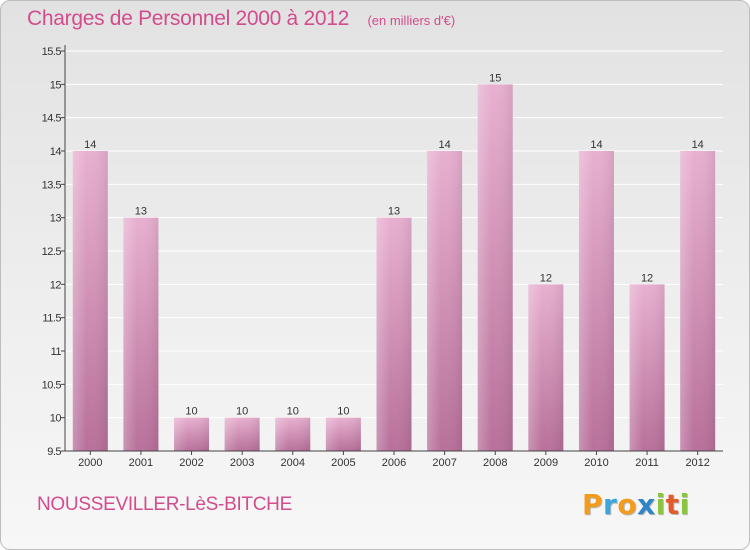 The width and height of the screenshot is (750, 550). I want to click on x-tick-label: 2000, so click(90, 463).